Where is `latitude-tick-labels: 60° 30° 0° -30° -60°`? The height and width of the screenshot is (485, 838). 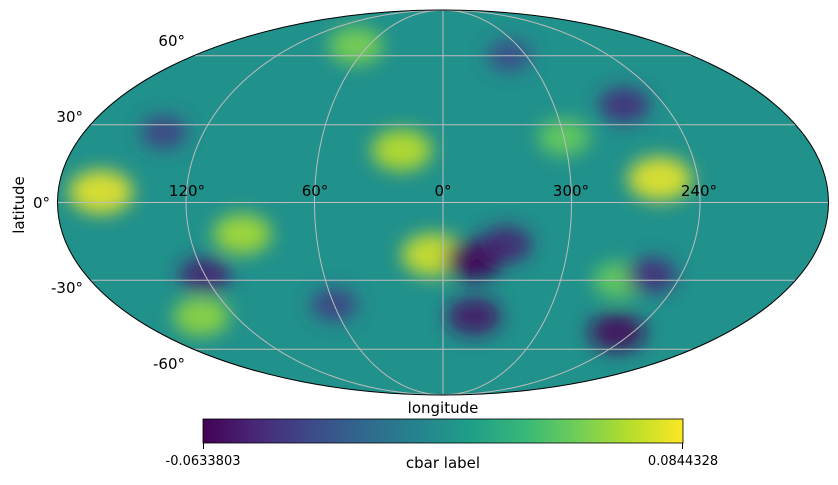 latitude-tick-labels: 60° 30° 0° -30° -60° is located at coordinates (109, 202).